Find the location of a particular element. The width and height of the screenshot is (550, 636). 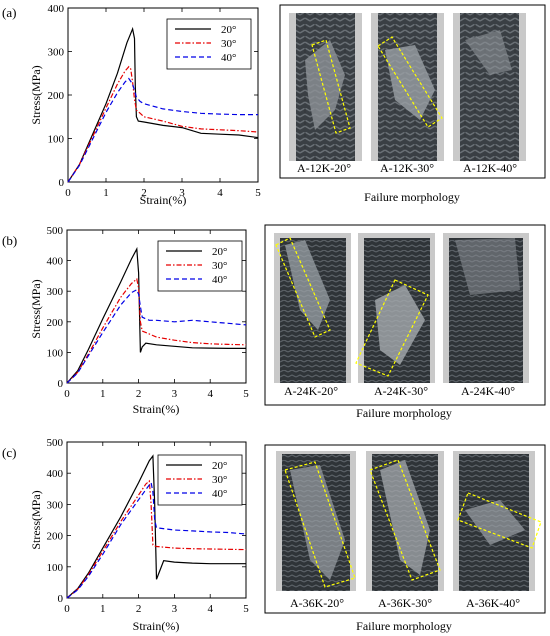

x-axis-label-b: Strain(%) is located at coordinates (156, 409).